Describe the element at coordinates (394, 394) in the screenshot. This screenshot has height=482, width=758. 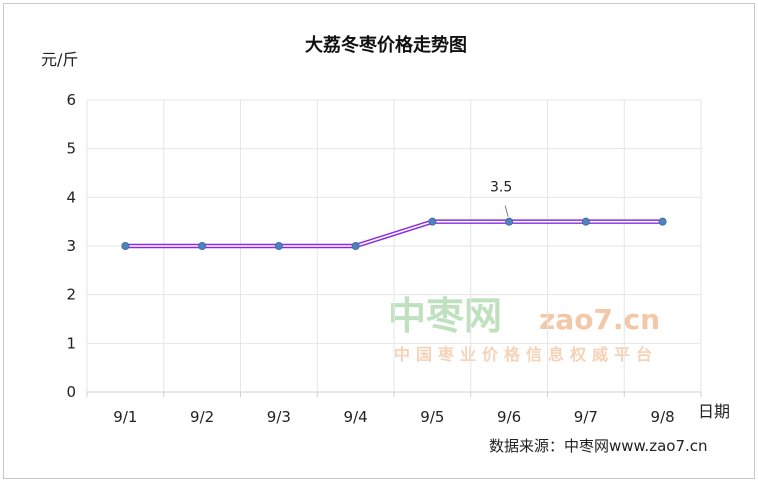
I see `axes` at that location.